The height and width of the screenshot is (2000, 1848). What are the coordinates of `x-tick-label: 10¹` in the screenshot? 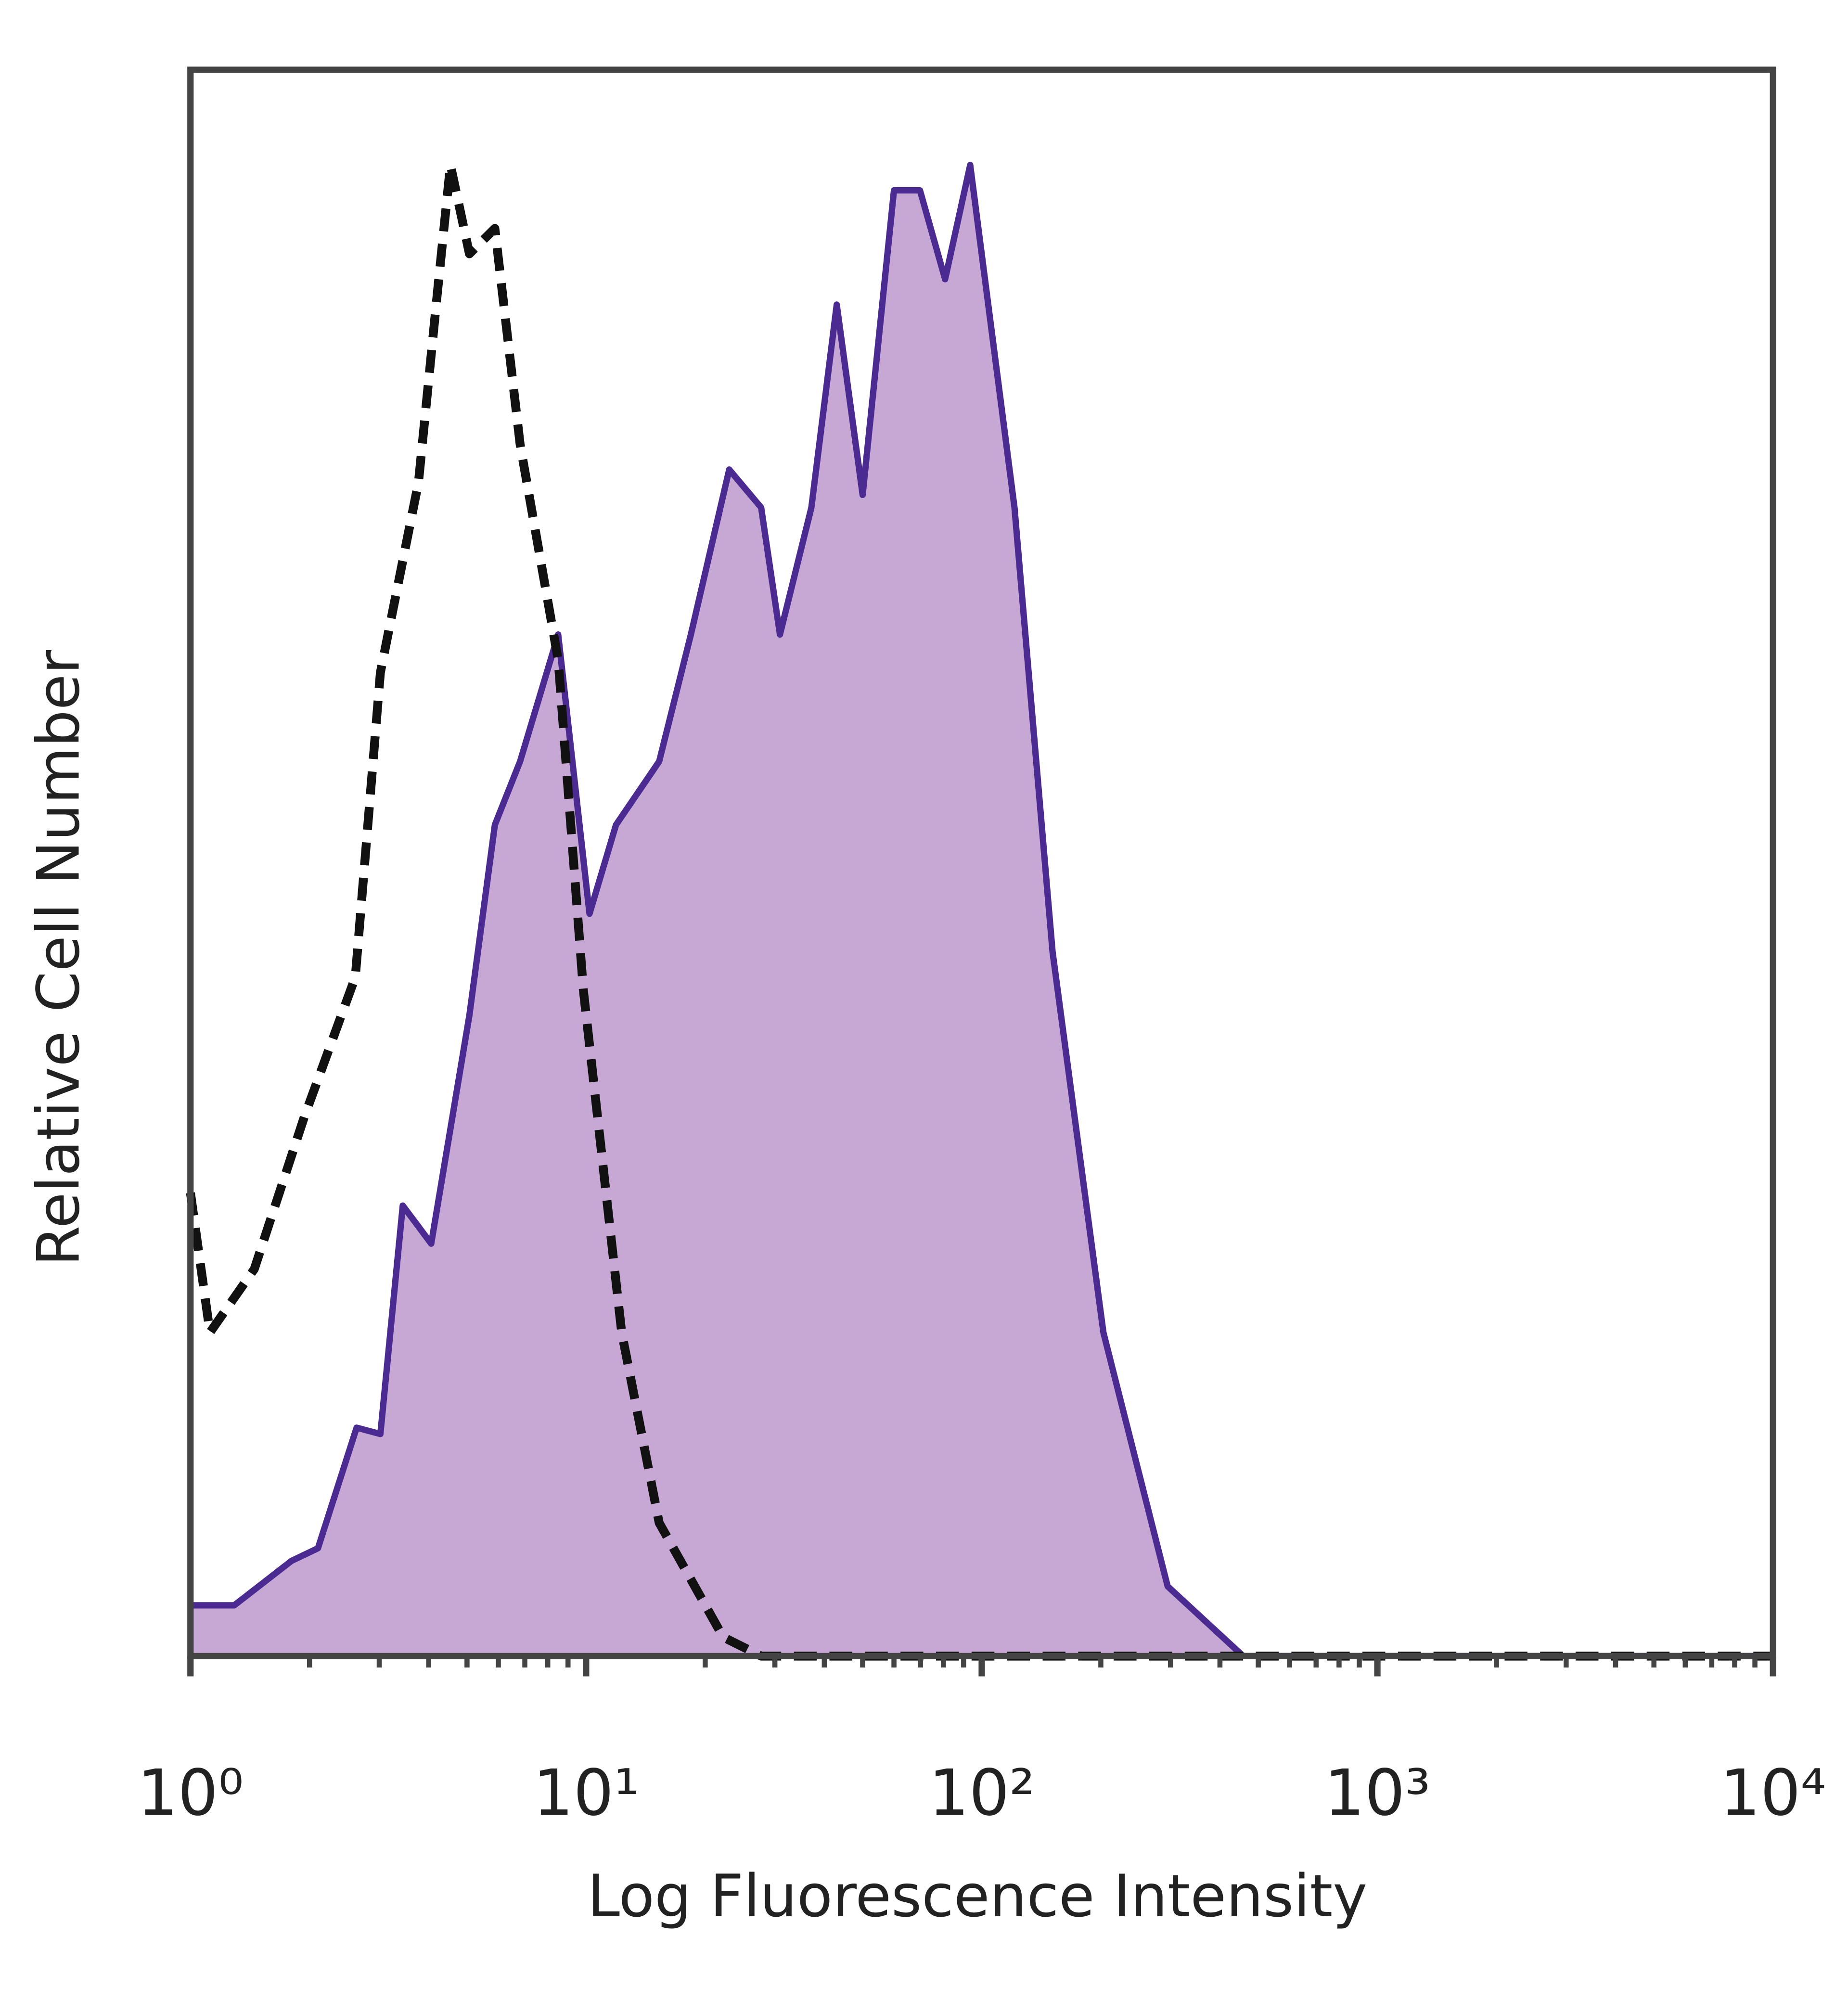 It's located at (586, 1793).